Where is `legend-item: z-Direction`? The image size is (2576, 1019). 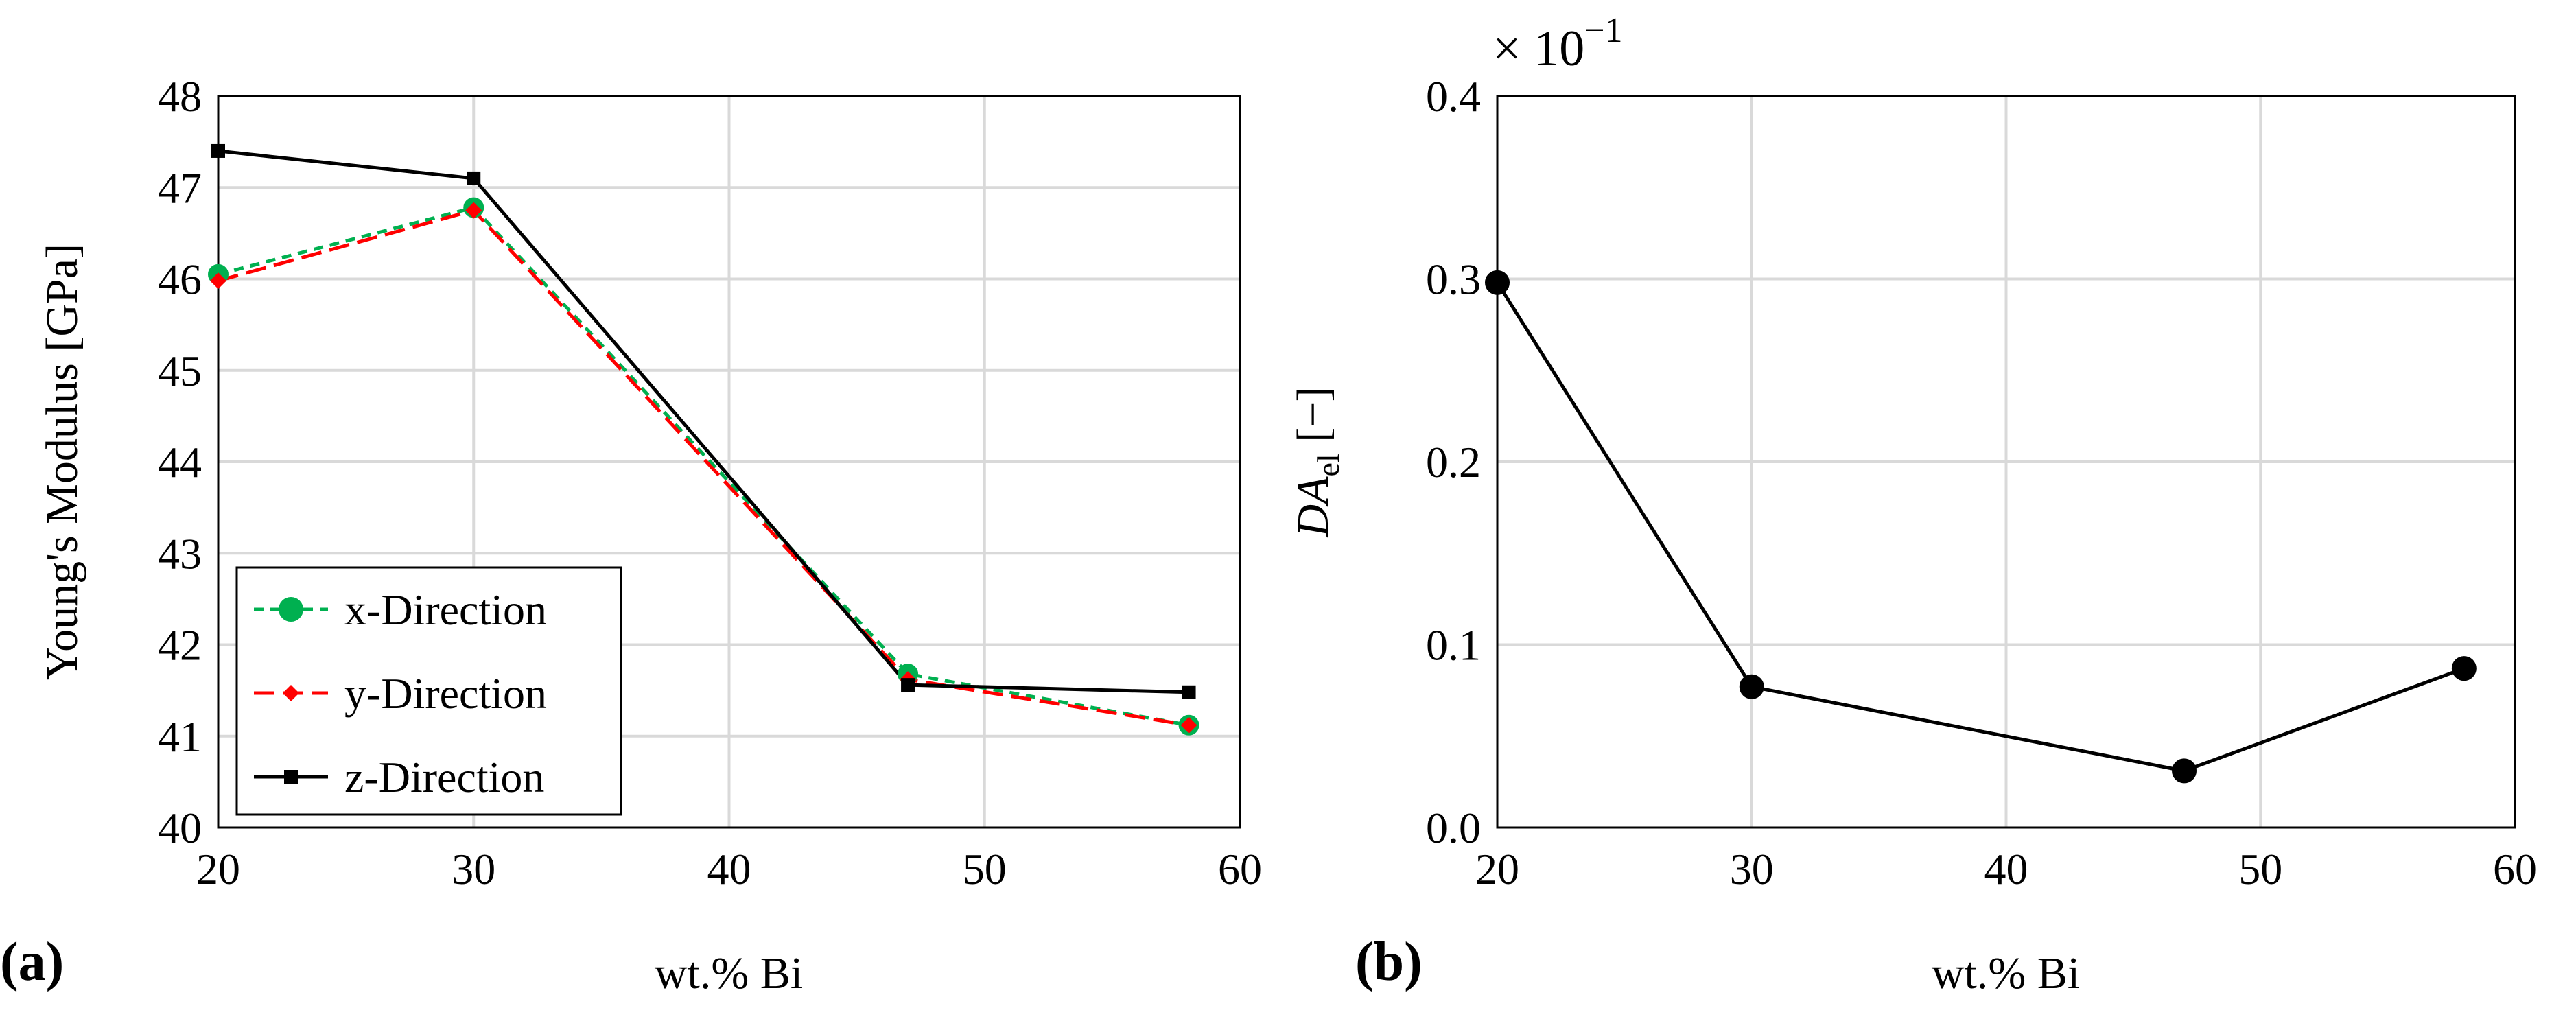
legend-item: z-Direction is located at coordinates (399, 777).